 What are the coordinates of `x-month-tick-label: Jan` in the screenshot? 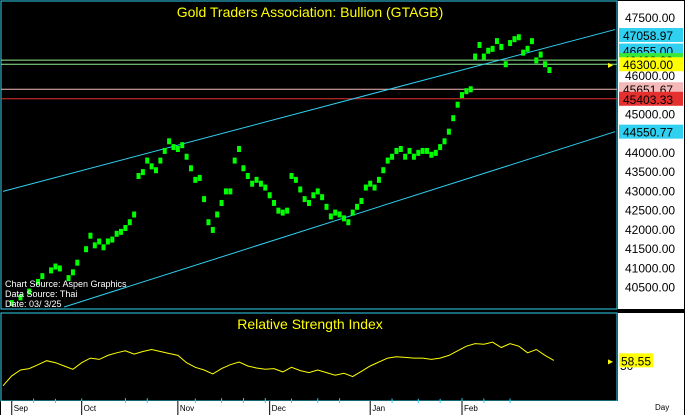 It's located at (378, 408).